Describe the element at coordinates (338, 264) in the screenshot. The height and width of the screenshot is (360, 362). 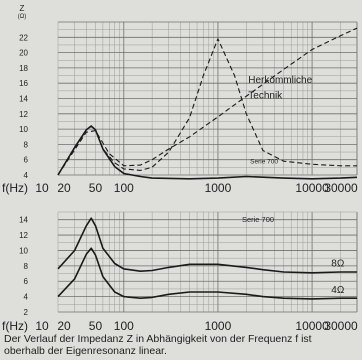
I see `chart-2-annotation: 8Ω` at that location.